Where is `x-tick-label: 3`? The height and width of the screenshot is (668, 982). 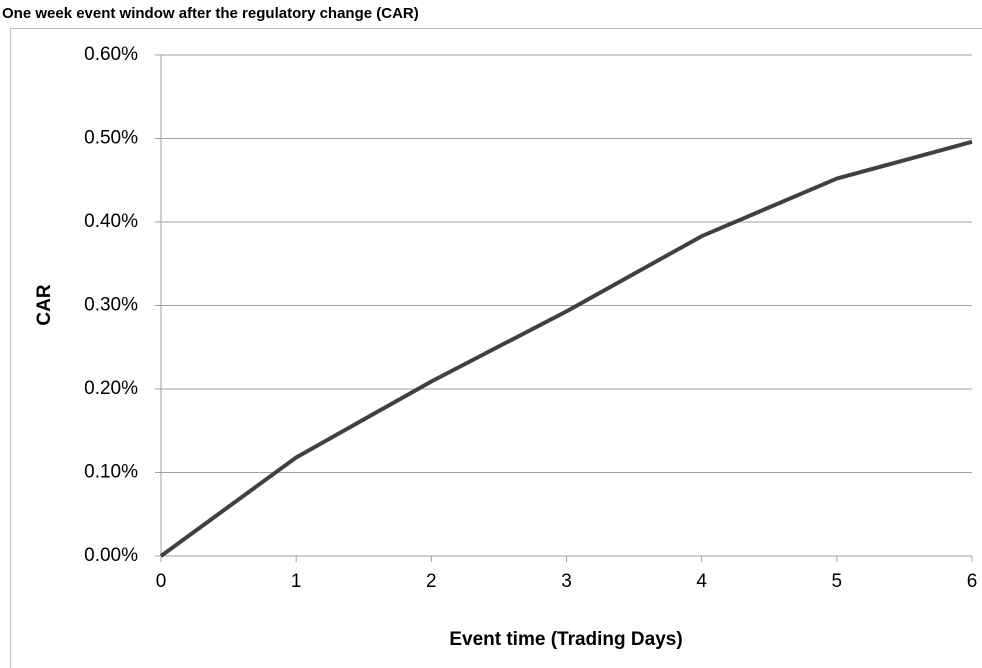
x-tick-label: 3 is located at coordinates (566, 581).